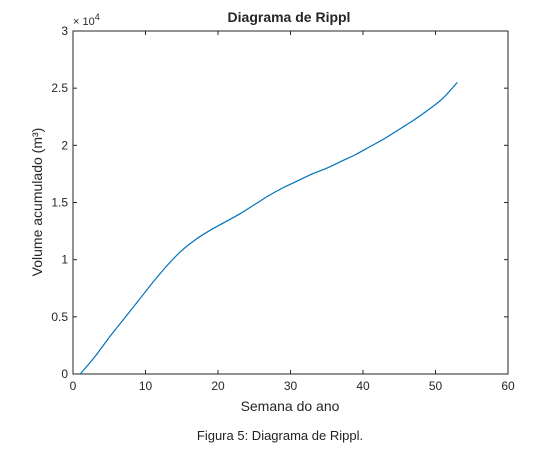  What do you see at coordinates (280, 435) in the screenshot?
I see `figure-caption: Figura 5: Diagrama de Rippl.` at bounding box center [280, 435].